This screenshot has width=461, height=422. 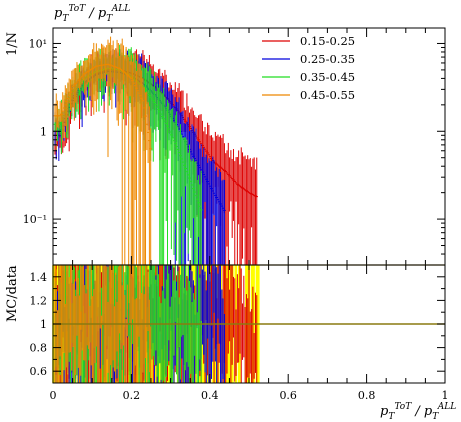 What do you see at coordinates (39, 348) in the screenshot?
I see `y-tick-label: 0.8` at bounding box center [39, 348].